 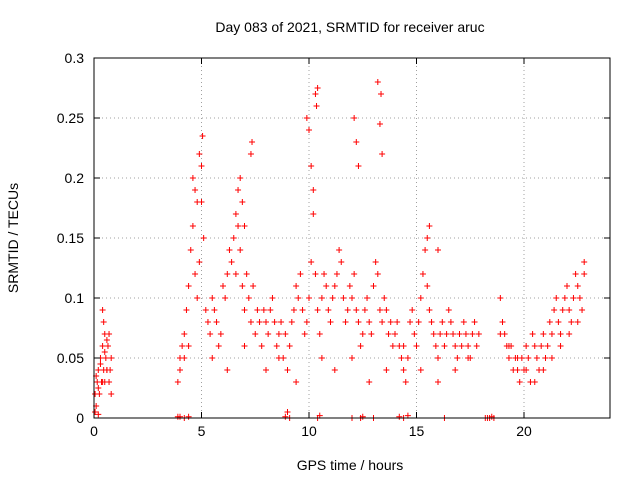 I want to click on y-tick-label: 0, so click(x=80, y=418).